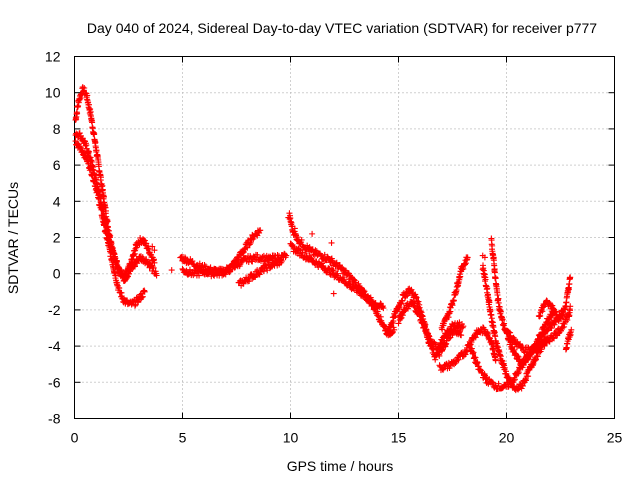 The image size is (640, 480). What do you see at coordinates (13, 238) in the screenshot?
I see `y-axis-label: SDTVAR / TECUs` at bounding box center [13, 238].